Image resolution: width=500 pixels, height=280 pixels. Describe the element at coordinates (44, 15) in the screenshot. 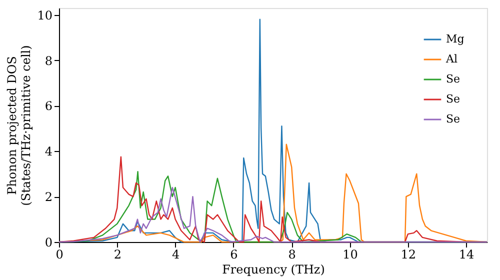

I see `y-tick-label: 10` at that location.